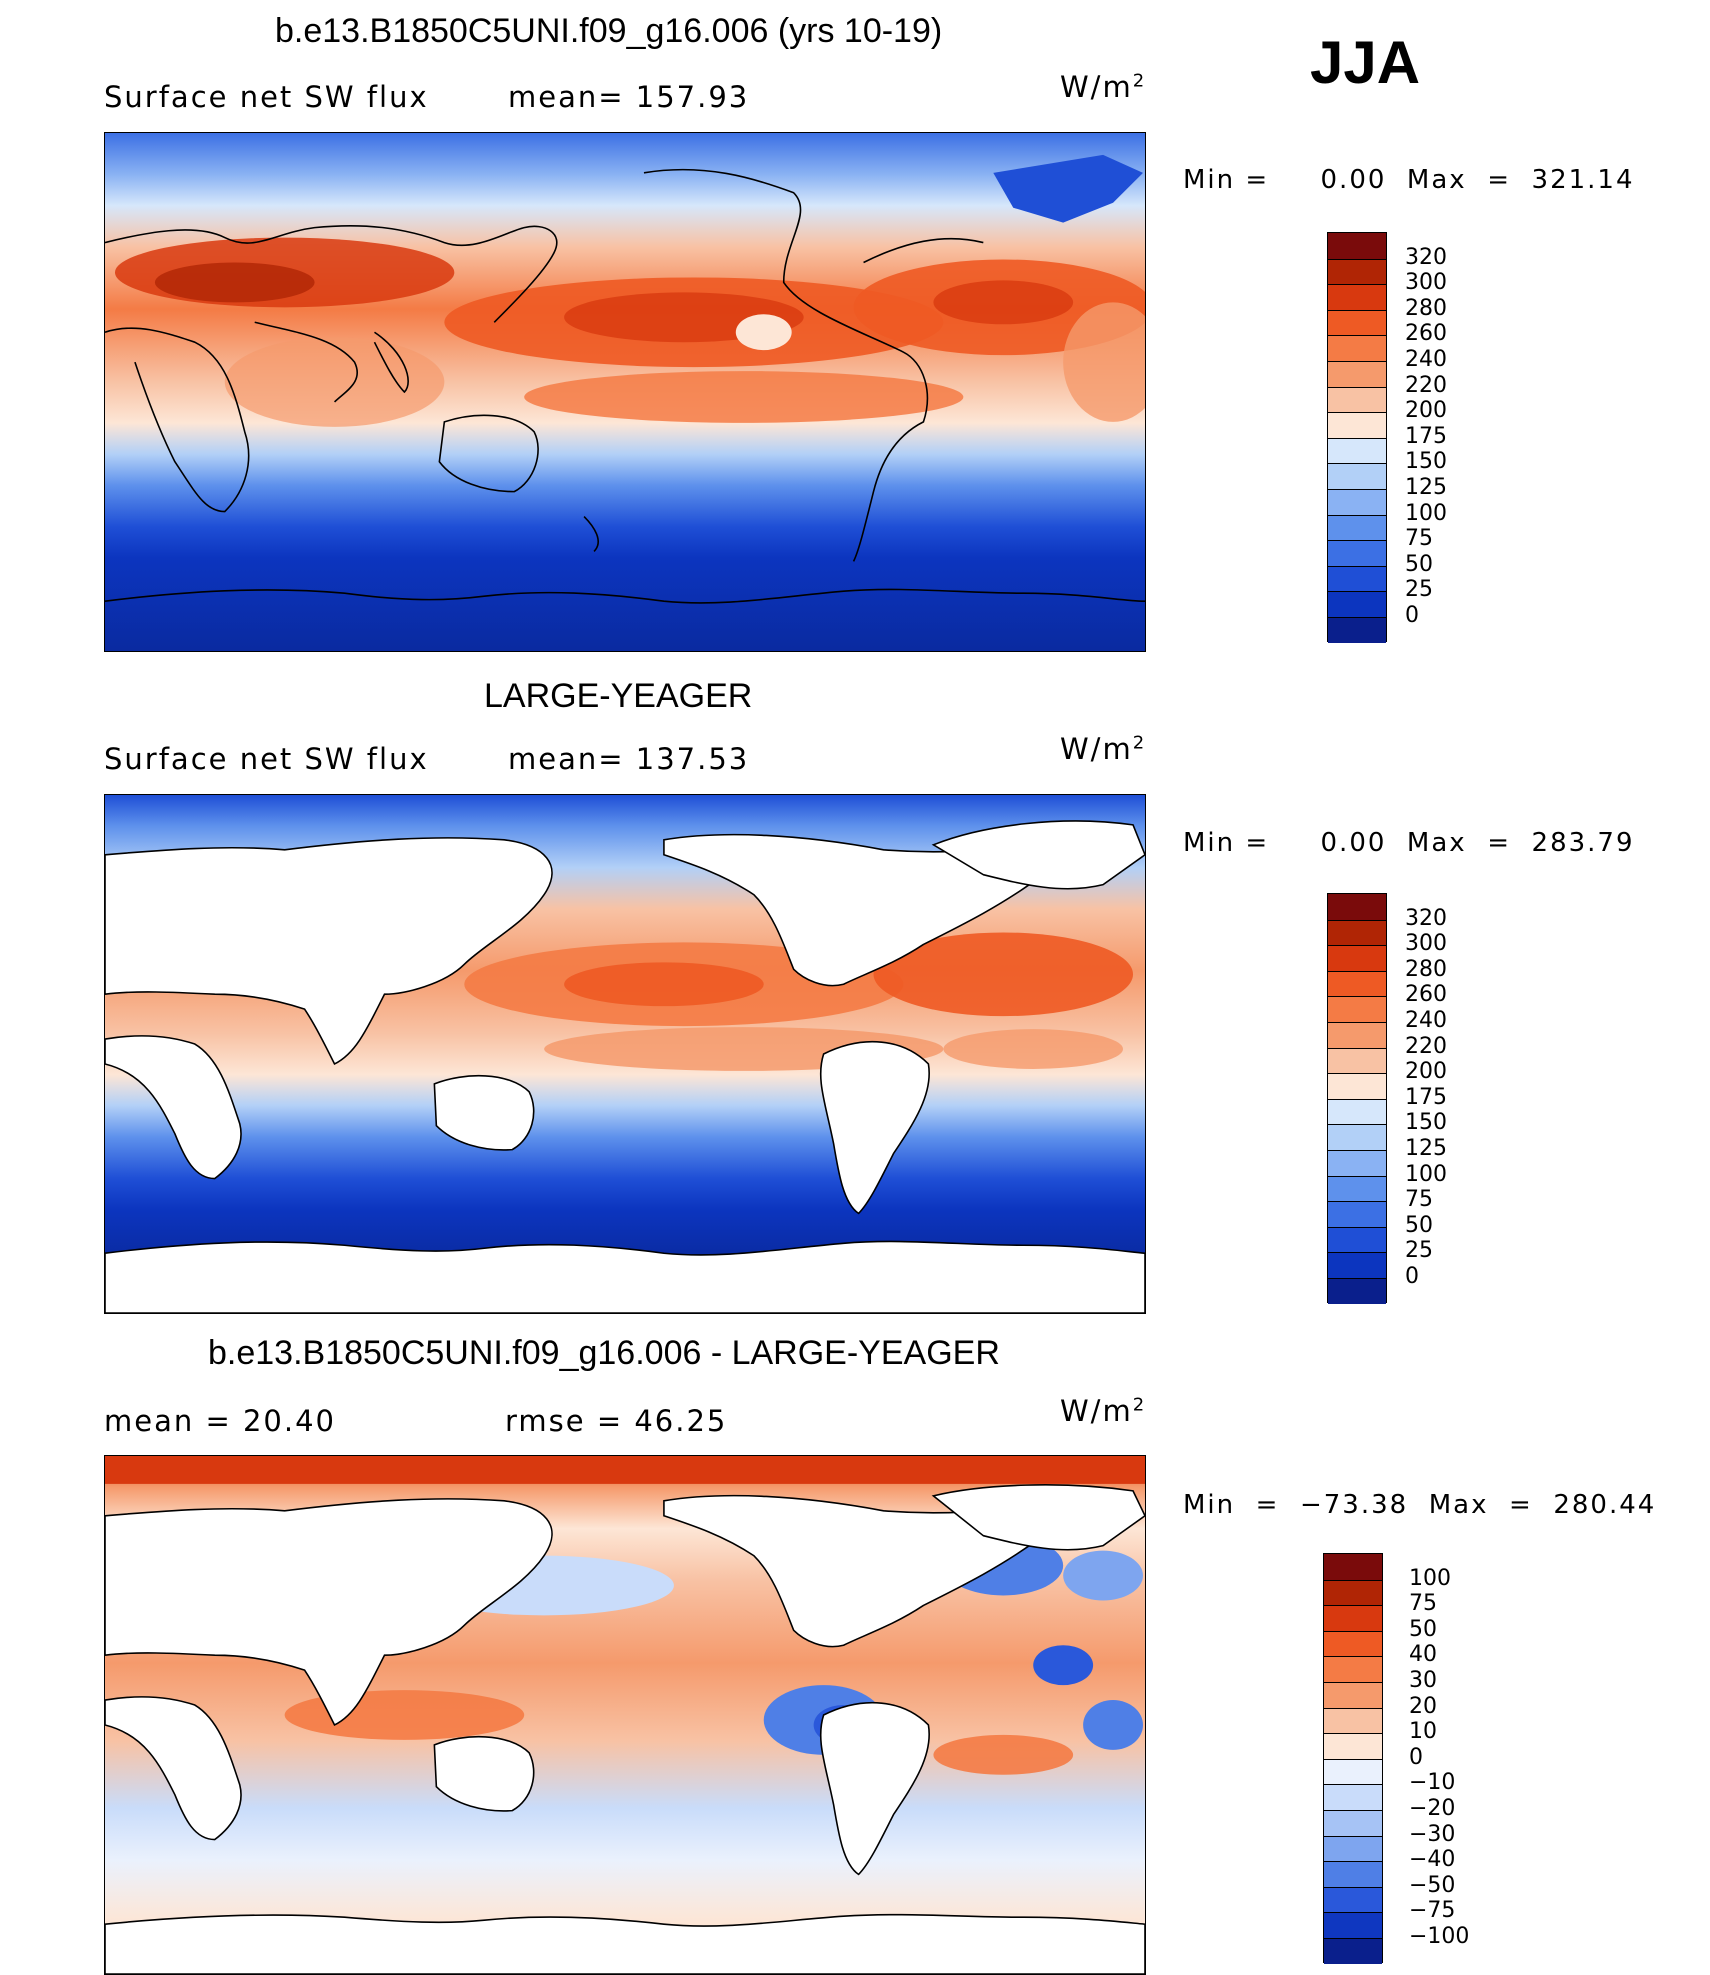 The height and width of the screenshot is (1975, 1710). Describe the element at coordinates (1439, 1936) in the screenshot. I see `colorbar-tick-label: −100` at that location.